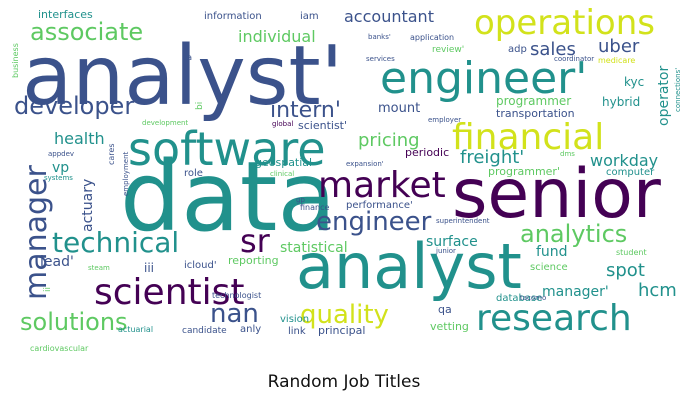 The image size is (688, 409). I want to click on word-icloud: icloud', so click(200, 265).